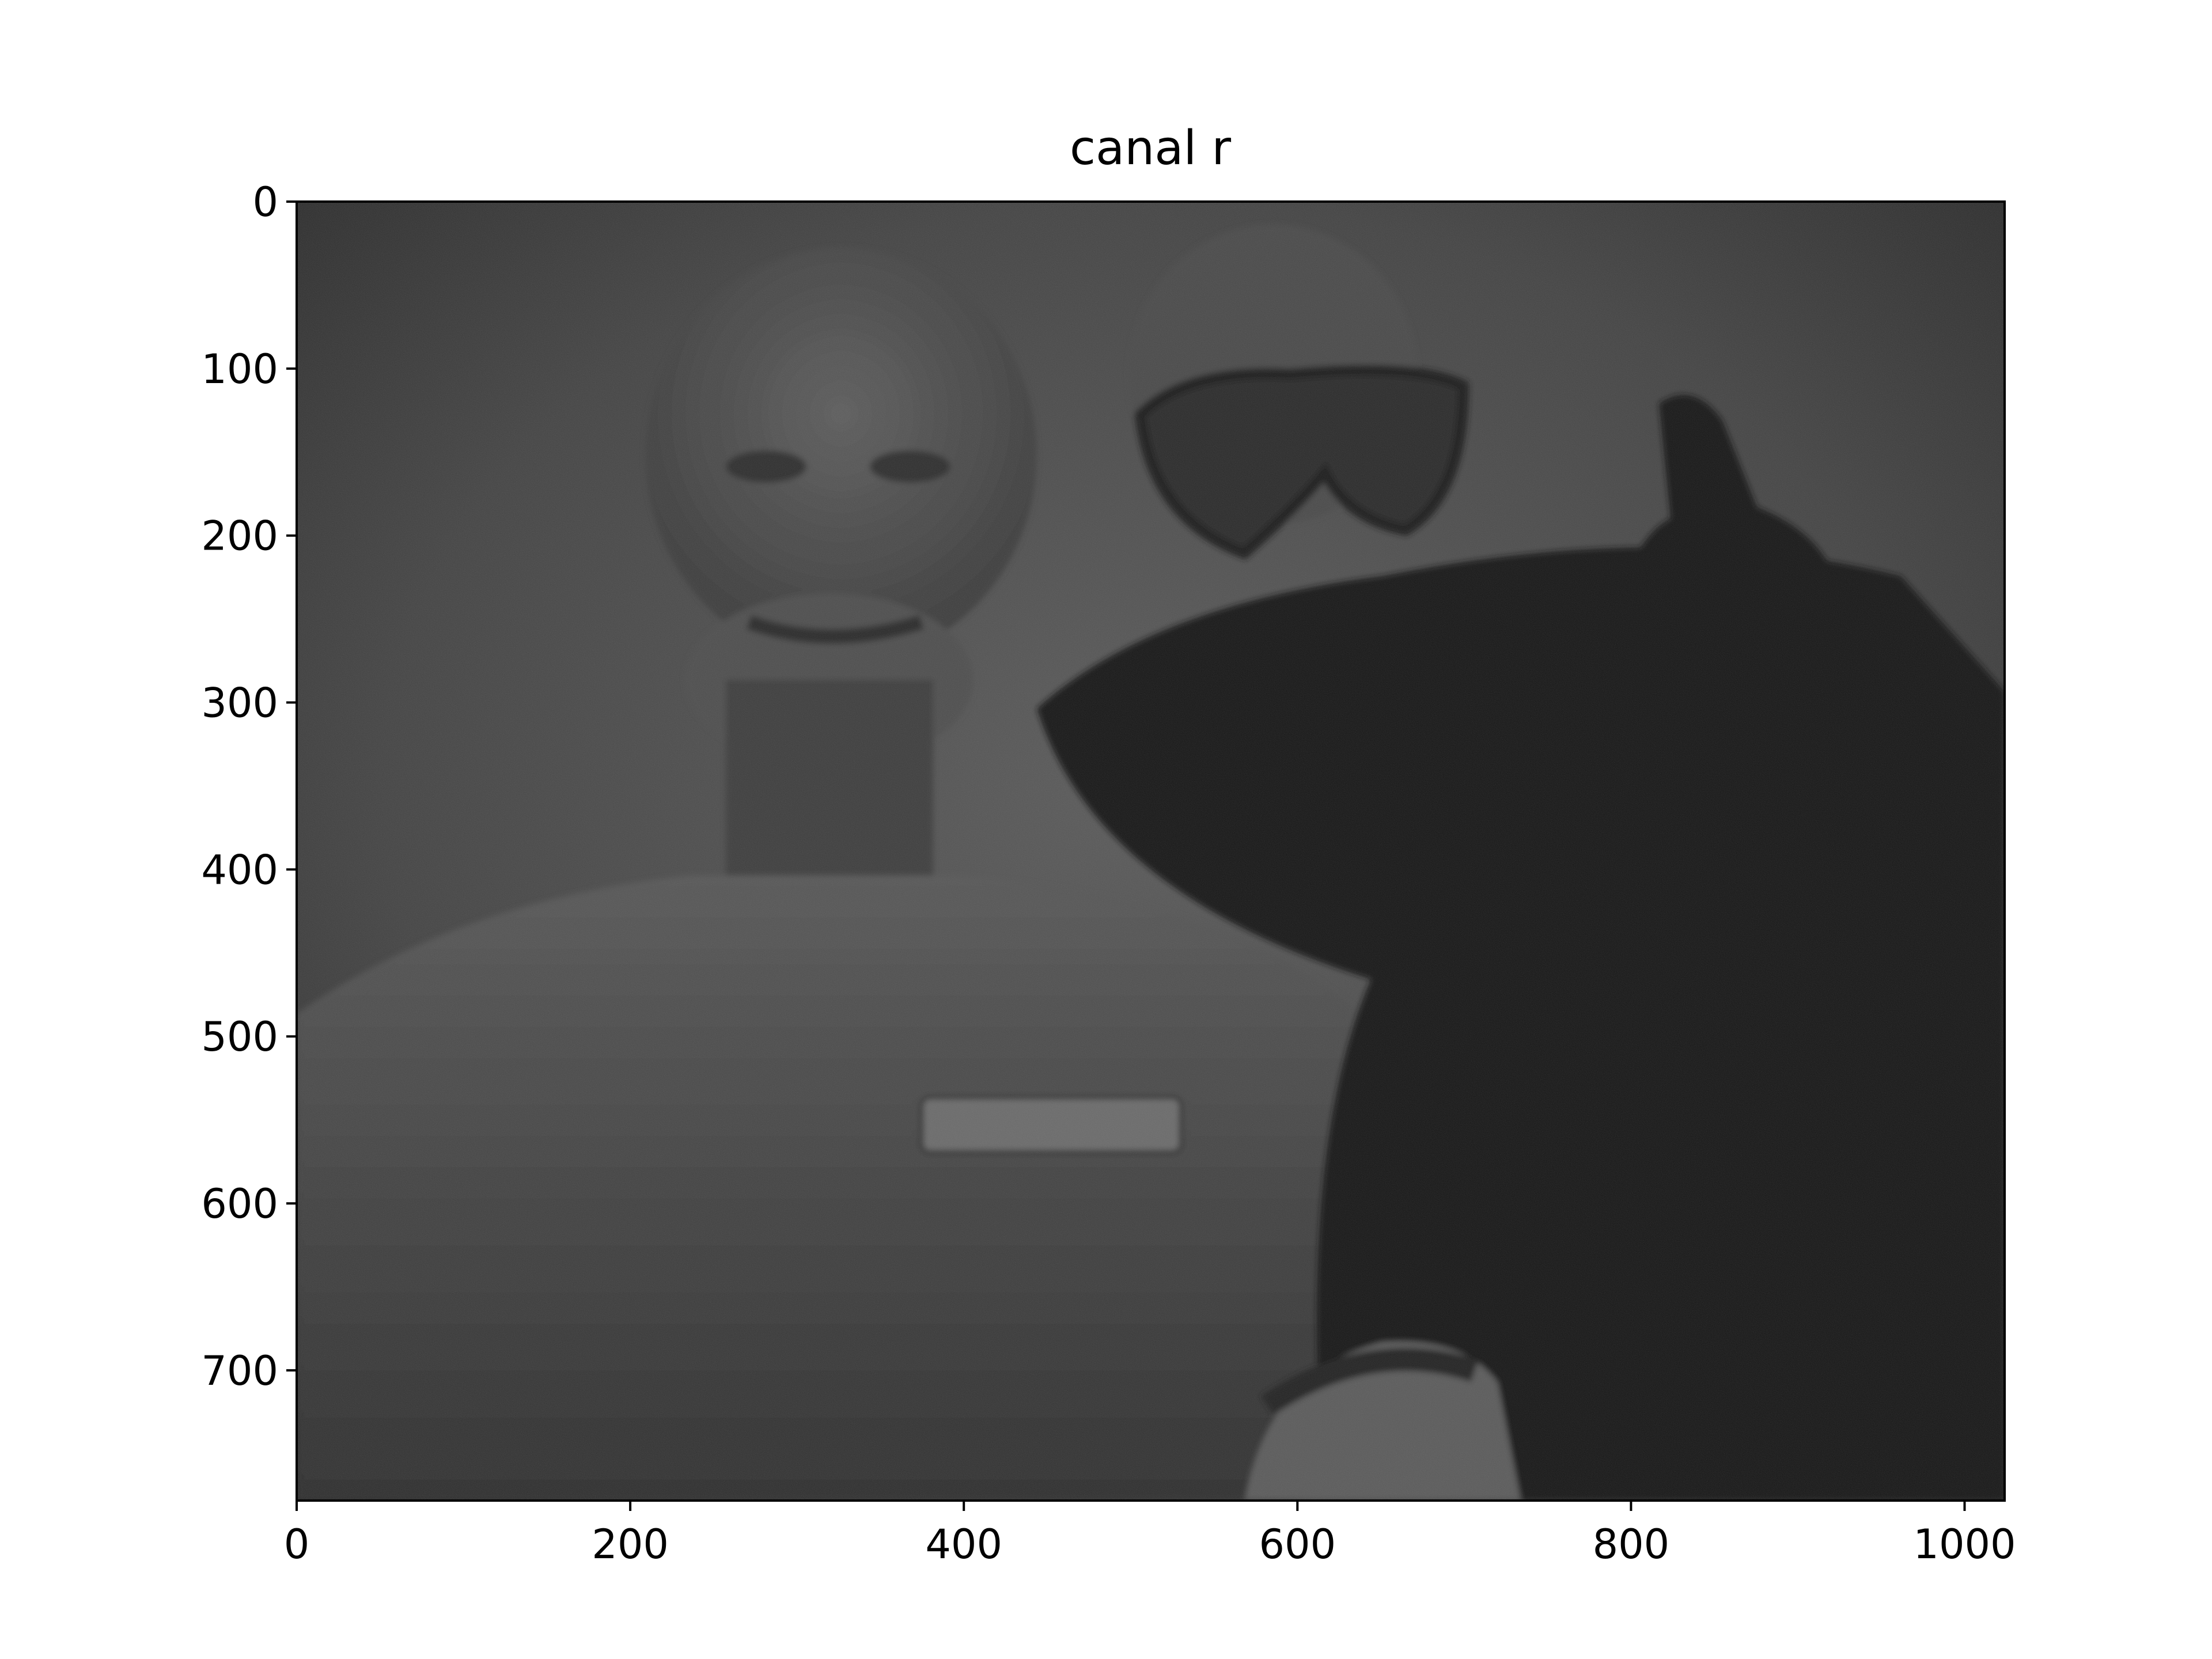  What do you see at coordinates (1297, 1544) in the screenshot?
I see `x-tick-label: 600` at bounding box center [1297, 1544].